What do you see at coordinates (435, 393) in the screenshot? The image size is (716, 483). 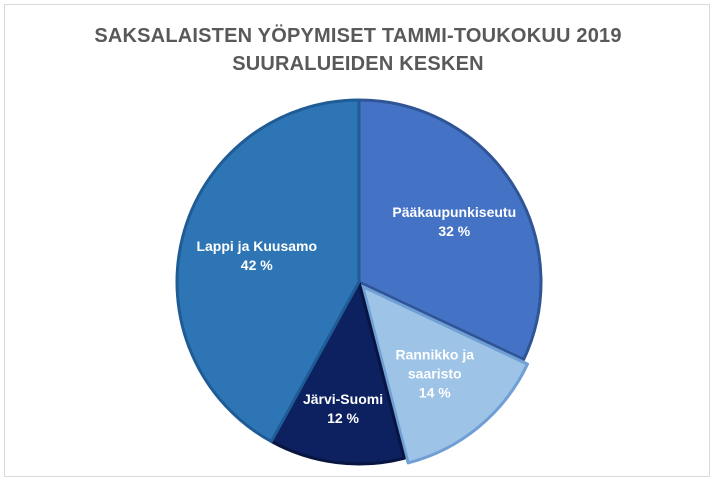 I see `pie-slice-value: 14 %` at bounding box center [435, 393].